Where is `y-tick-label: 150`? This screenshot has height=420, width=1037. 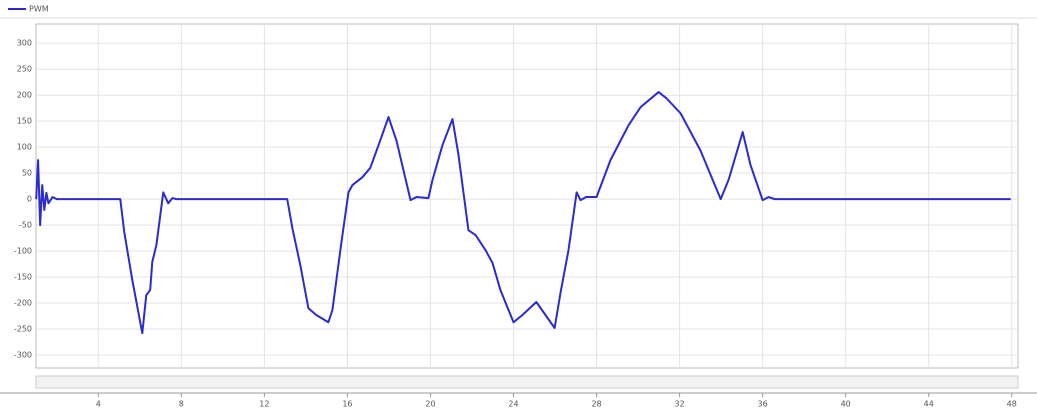
y-tick-label: 150 is located at coordinates (24, 121).